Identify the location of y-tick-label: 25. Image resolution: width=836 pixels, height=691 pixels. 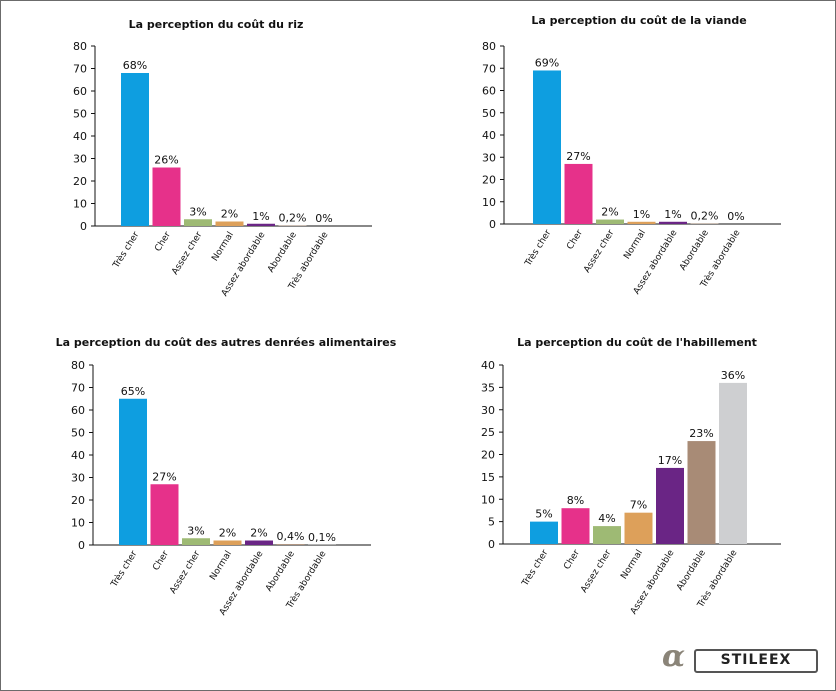
(488, 432).